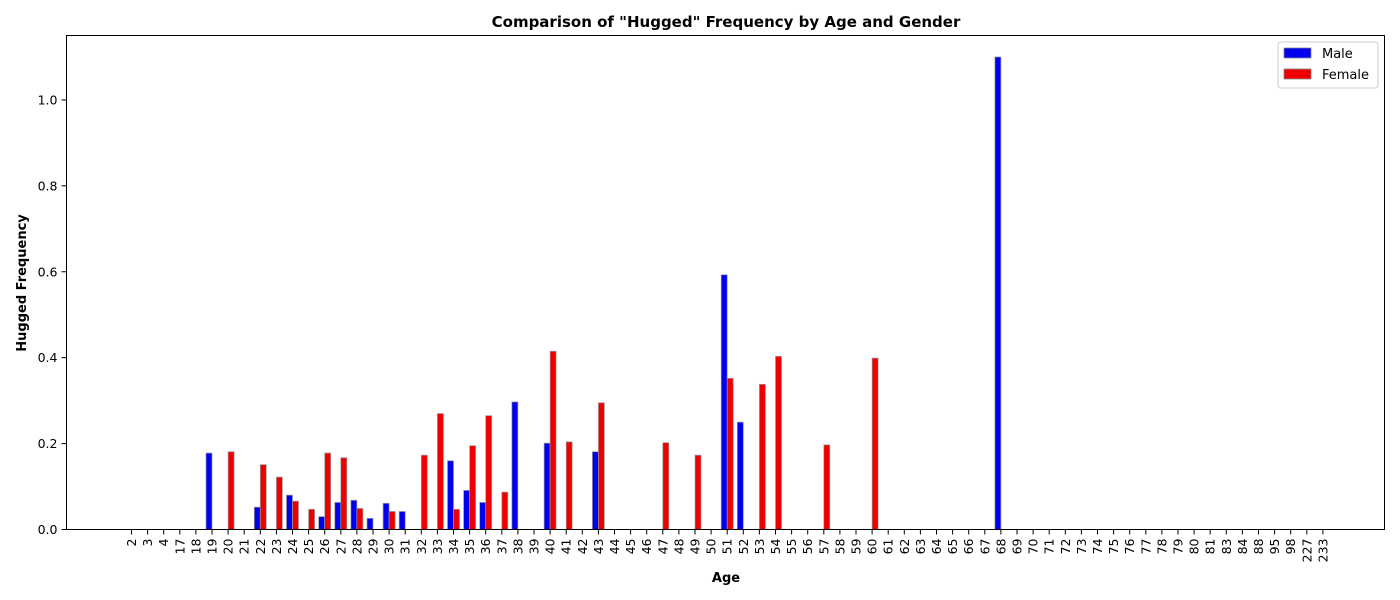  I want to click on x-tick-label: 227, so click(1306, 551).